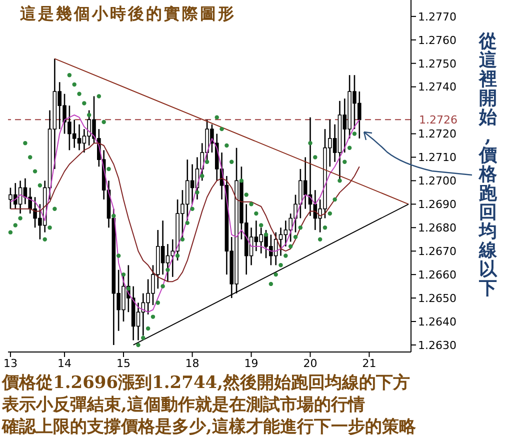  What do you see at coordinates (488, 165) in the screenshot?
I see `text: 從這裡開始,價格跑回均線以下` at bounding box center [488, 165].